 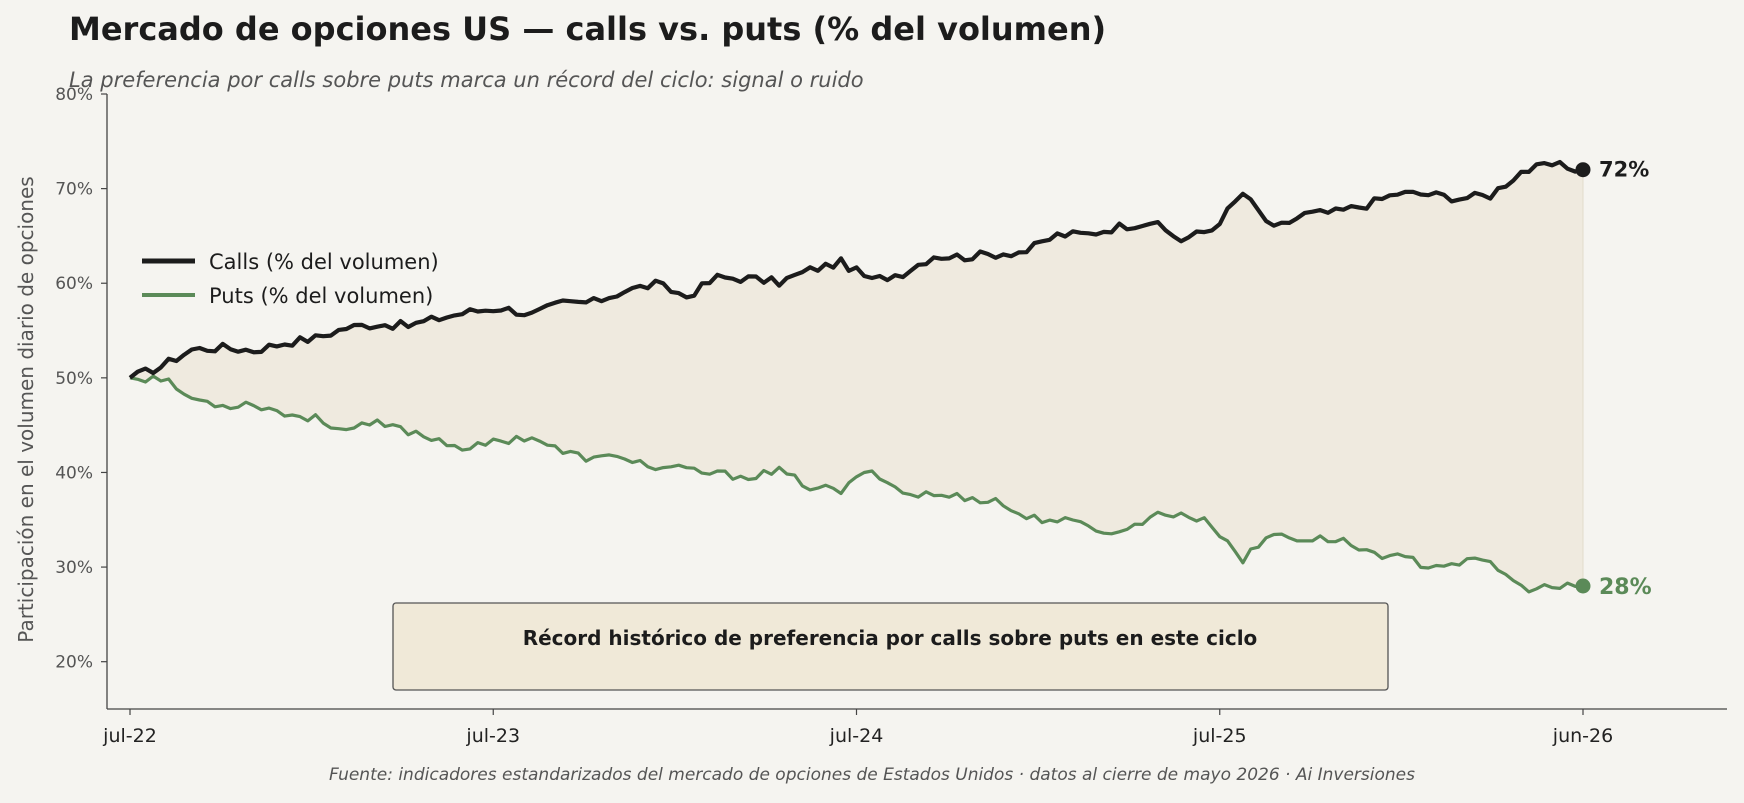 What do you see at coordinates (74, 284) in the screenshot?
I see `y-tick-label: 60%` at bounding box center [74, 284].